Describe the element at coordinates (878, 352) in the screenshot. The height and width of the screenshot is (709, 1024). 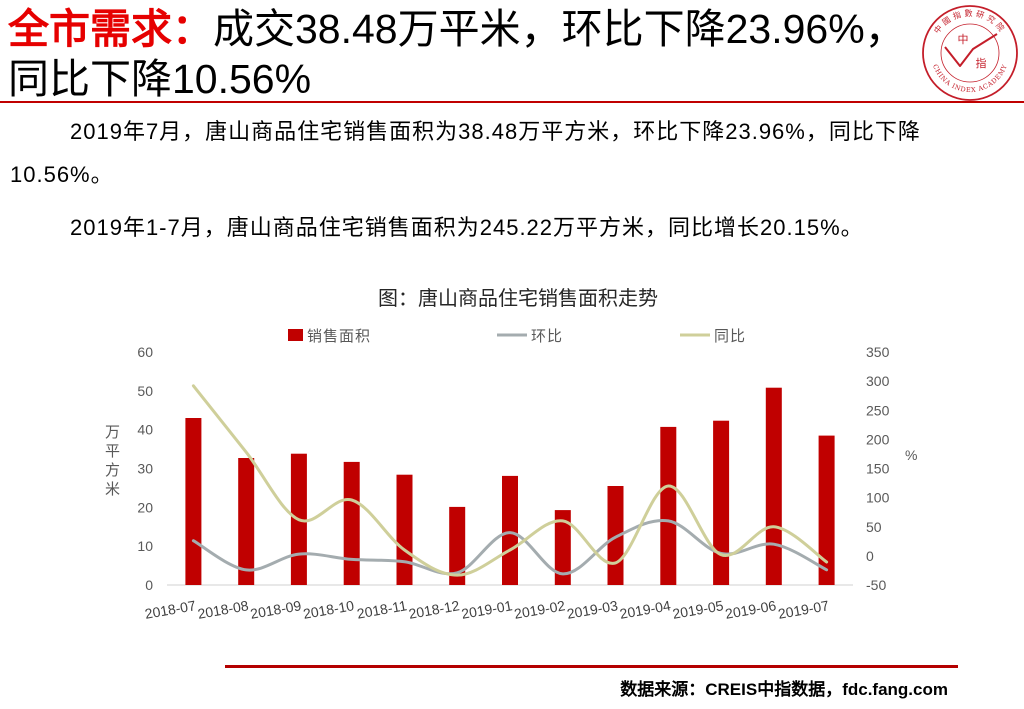
I see `y2-axis-tick-label: 350` at that location.